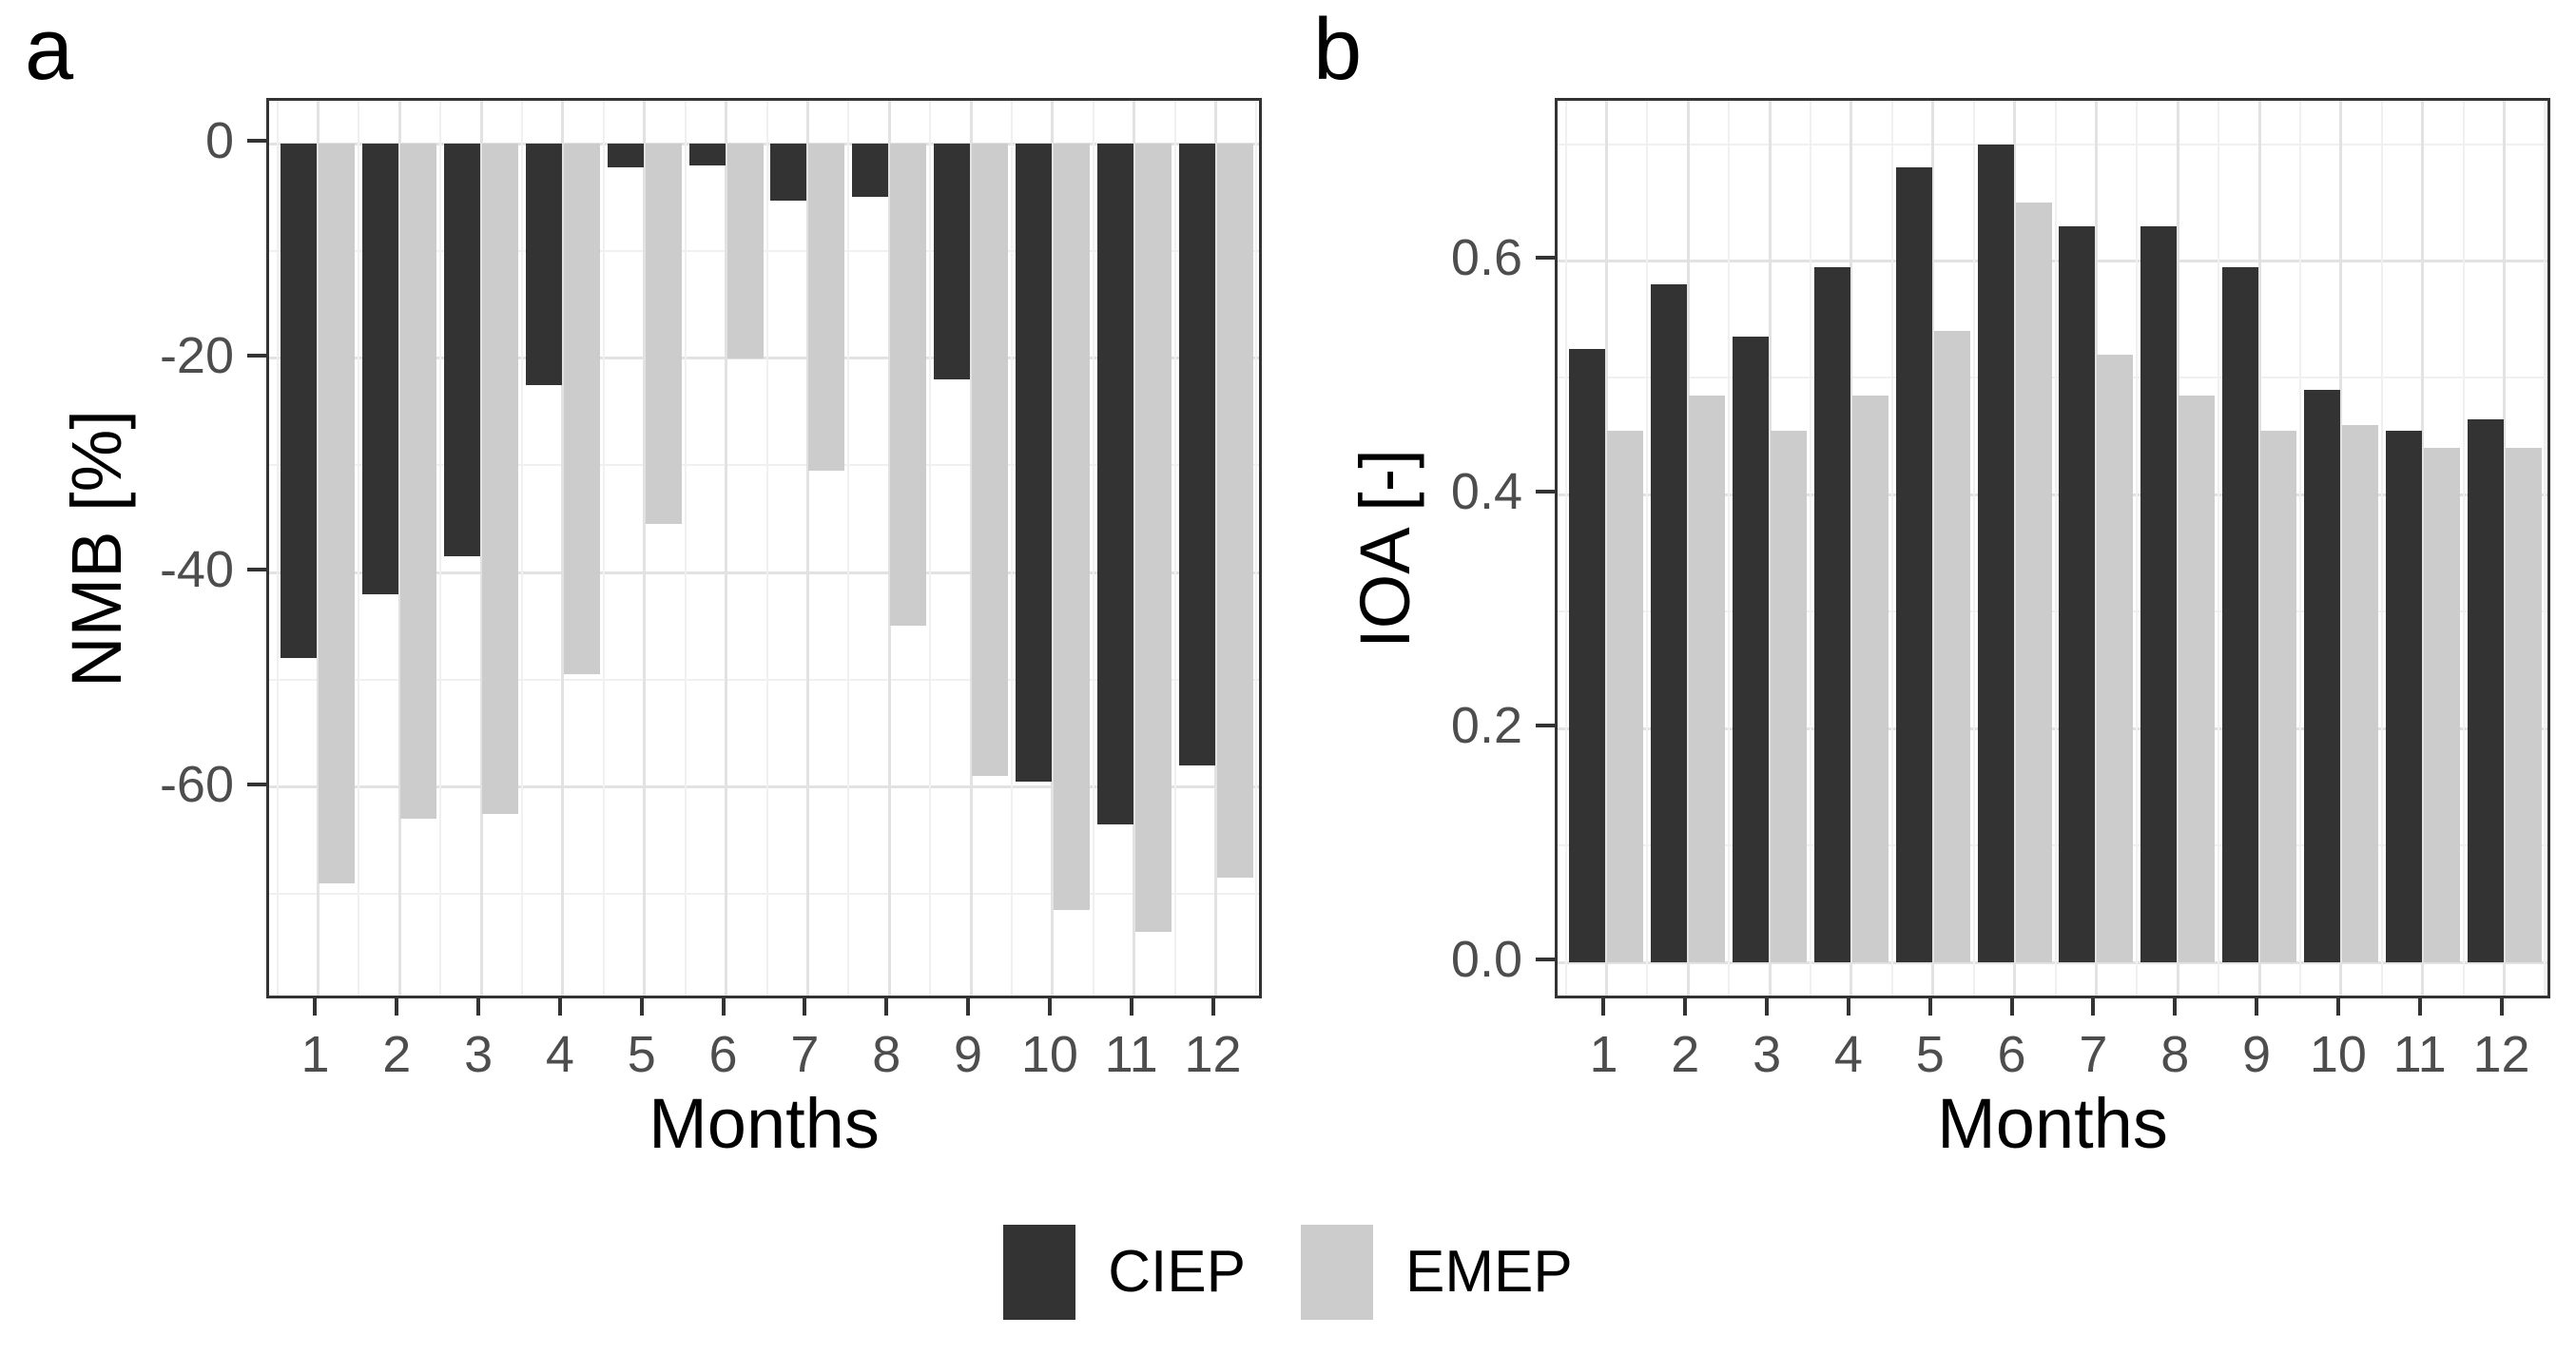  What do you see at coordinates (2523, 705) in the screenshot?
I see `bar-emep-m12-b` at bounding box center [2523, 705].